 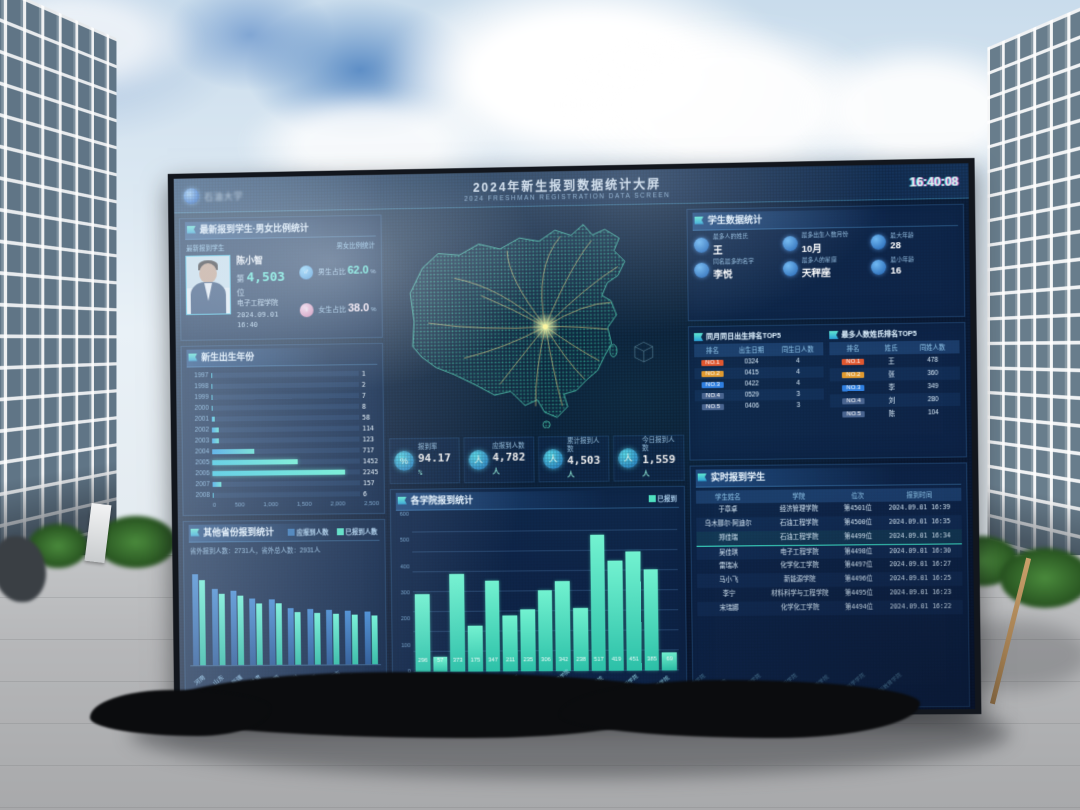 What do you see at coordinates (563, 660) in the screenshot?
I see `bar-value: 342` at bounding box center [563, 660].